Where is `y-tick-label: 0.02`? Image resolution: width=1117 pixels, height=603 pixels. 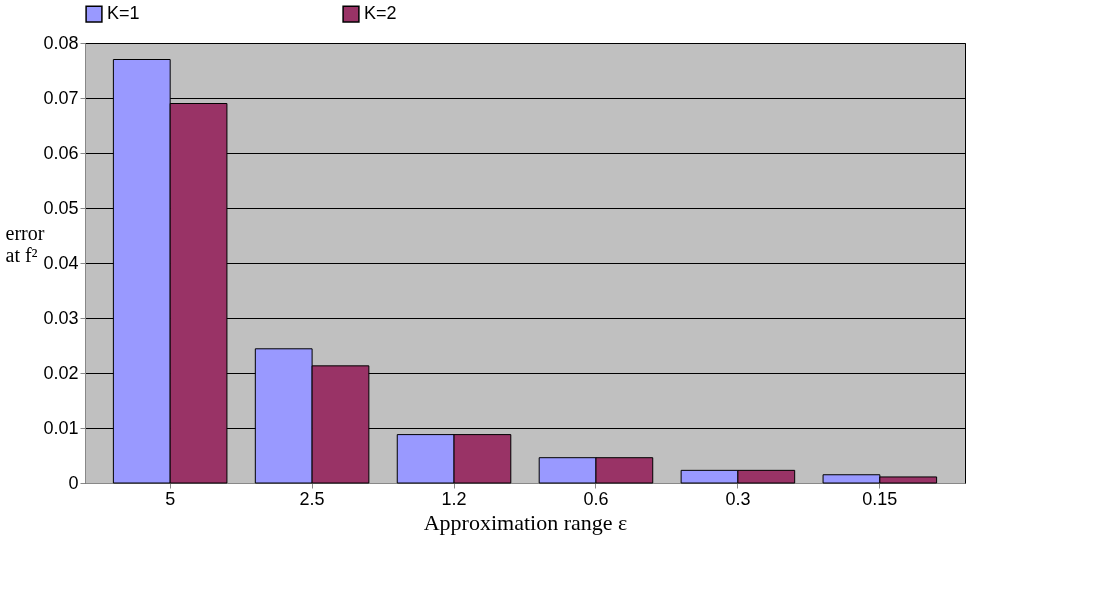
y-tick-label: 0.02 is located at coordinates (61, 372).